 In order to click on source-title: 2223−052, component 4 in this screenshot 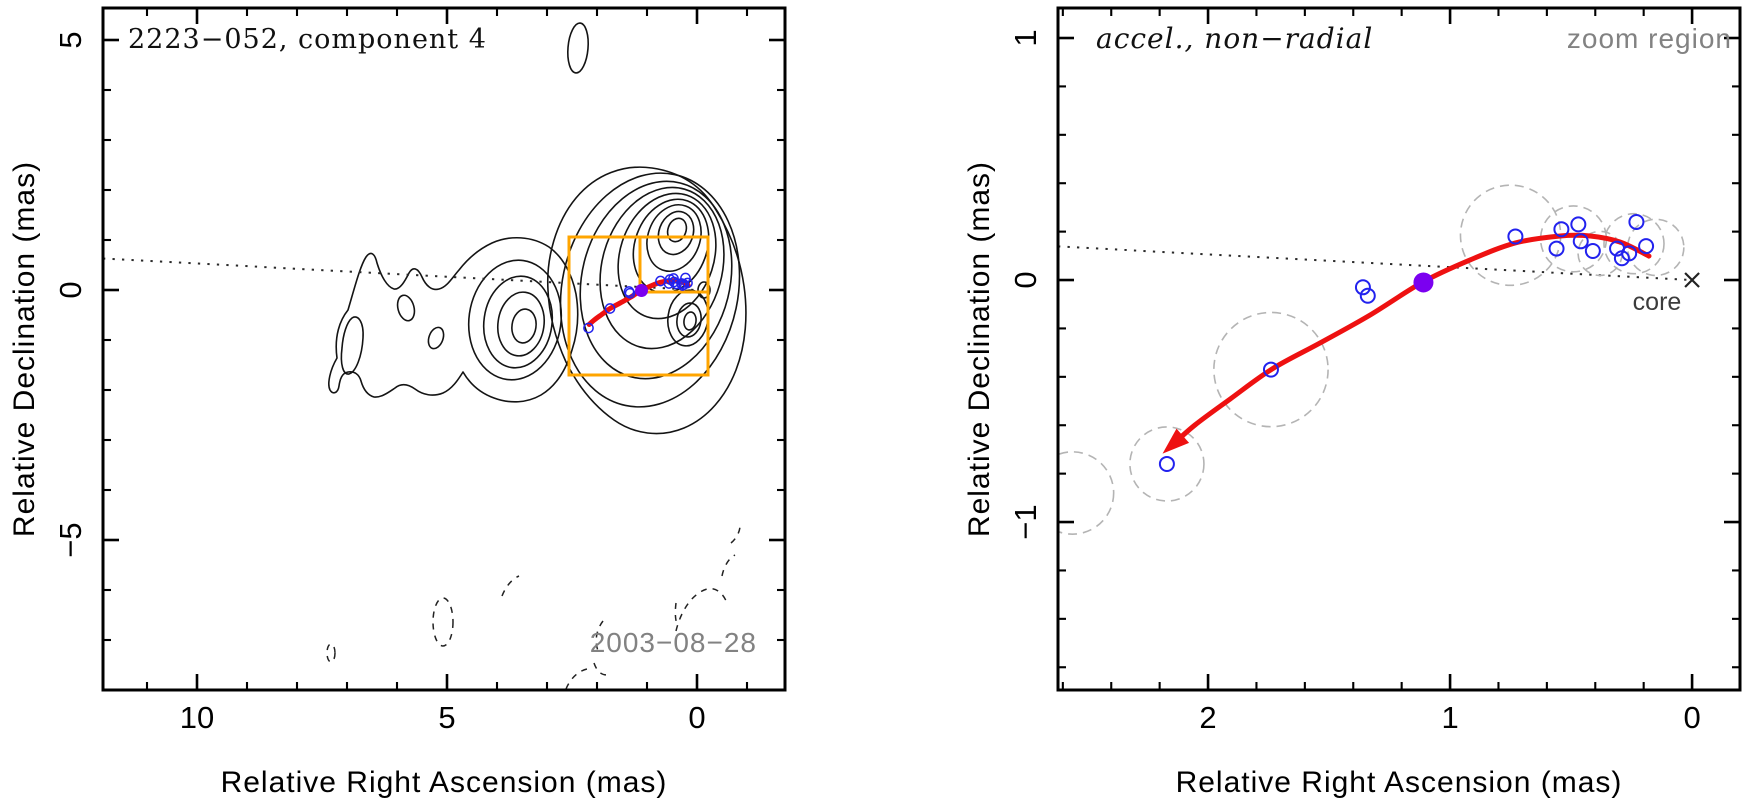, I will do `click(307, 39)`.